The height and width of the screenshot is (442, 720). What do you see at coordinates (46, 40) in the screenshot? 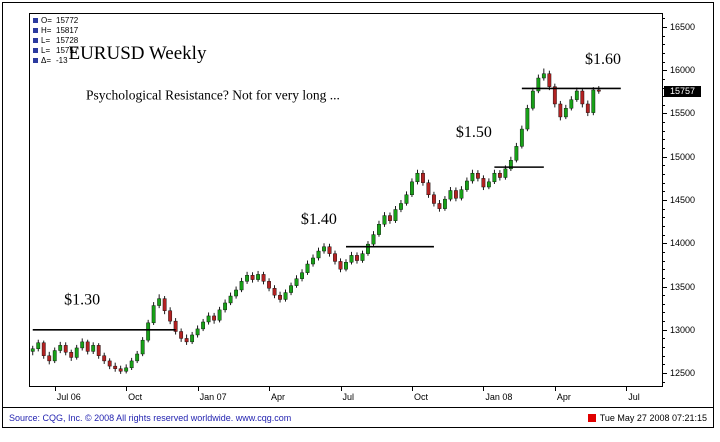
I see `quote-label: L=` at bounding box center [46, 40].